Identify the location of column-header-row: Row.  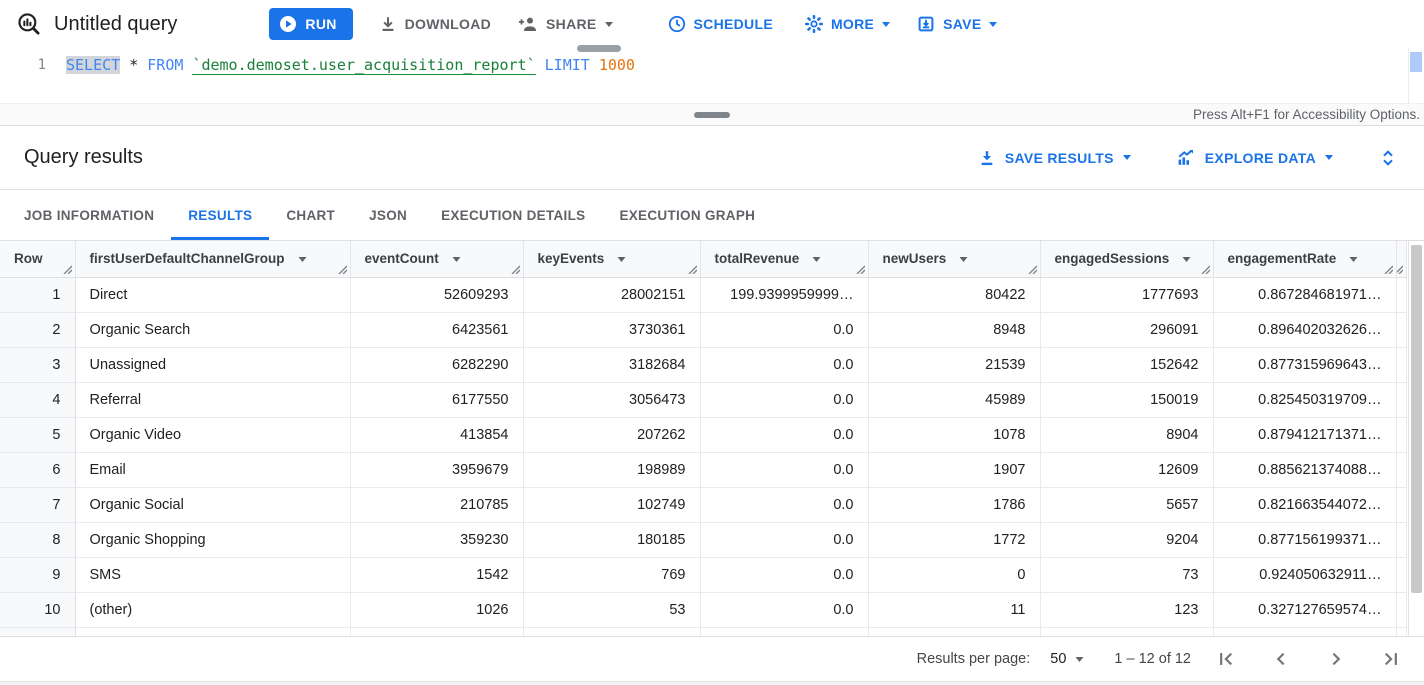
(38, 259).